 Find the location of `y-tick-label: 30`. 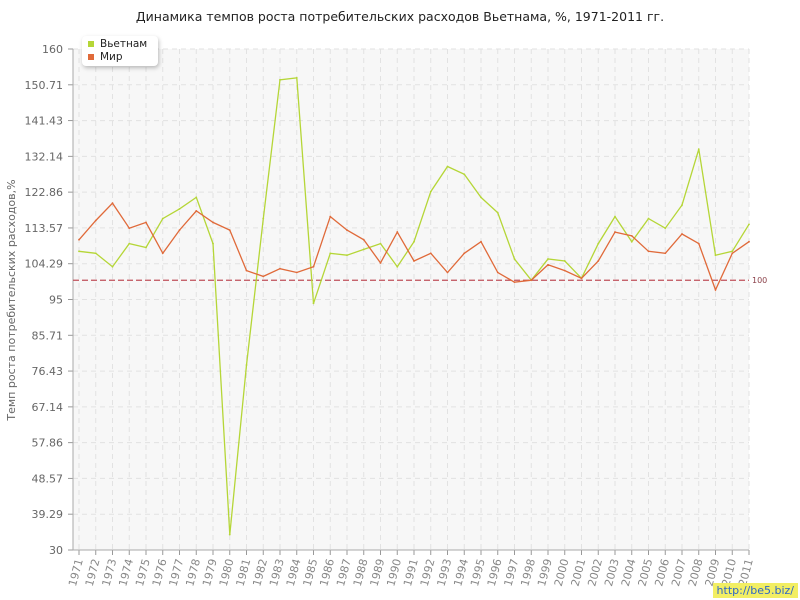

y-tick-label: 30 is located at coordinates (56, 550).